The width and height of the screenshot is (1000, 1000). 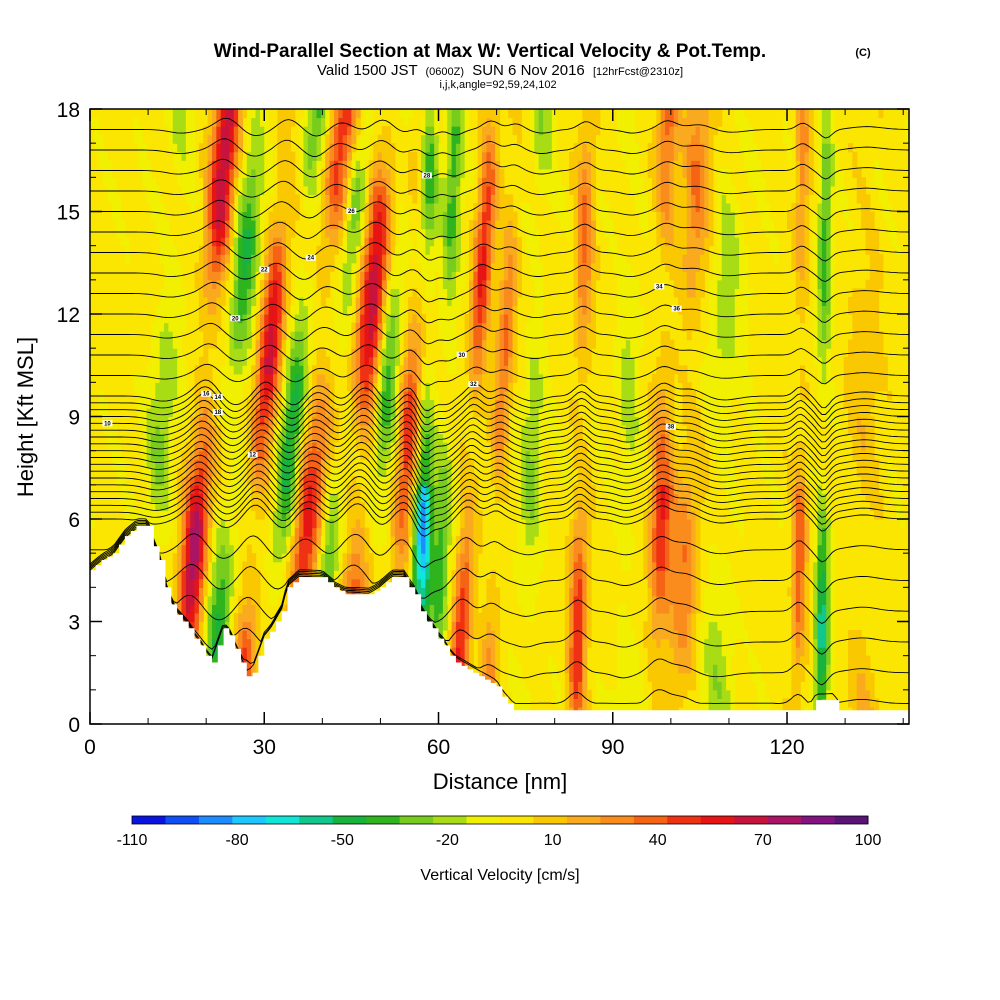 I want to click on y-tick-label: 3, so click(x=74, y=623).